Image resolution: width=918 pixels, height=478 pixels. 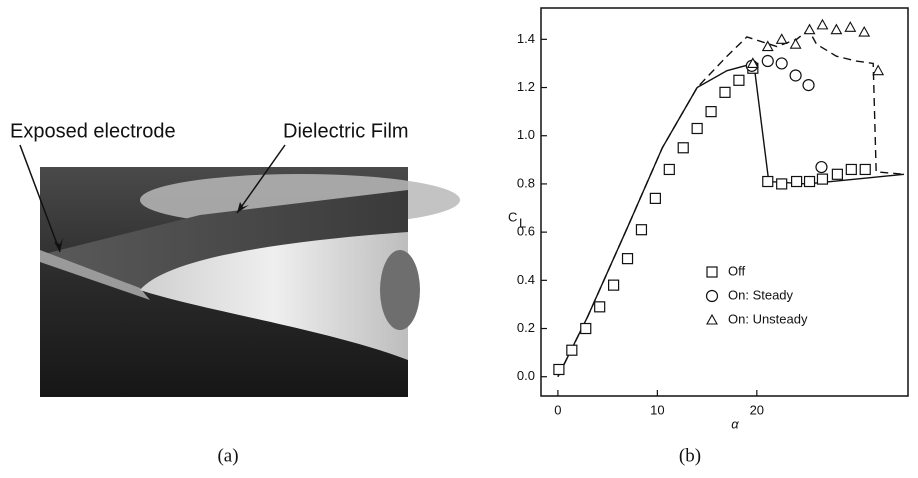 What do you see at coordinates (526, 86) in the screenshot?
I see `y-tick-label: 1.2` at bounding box center [526, 86].